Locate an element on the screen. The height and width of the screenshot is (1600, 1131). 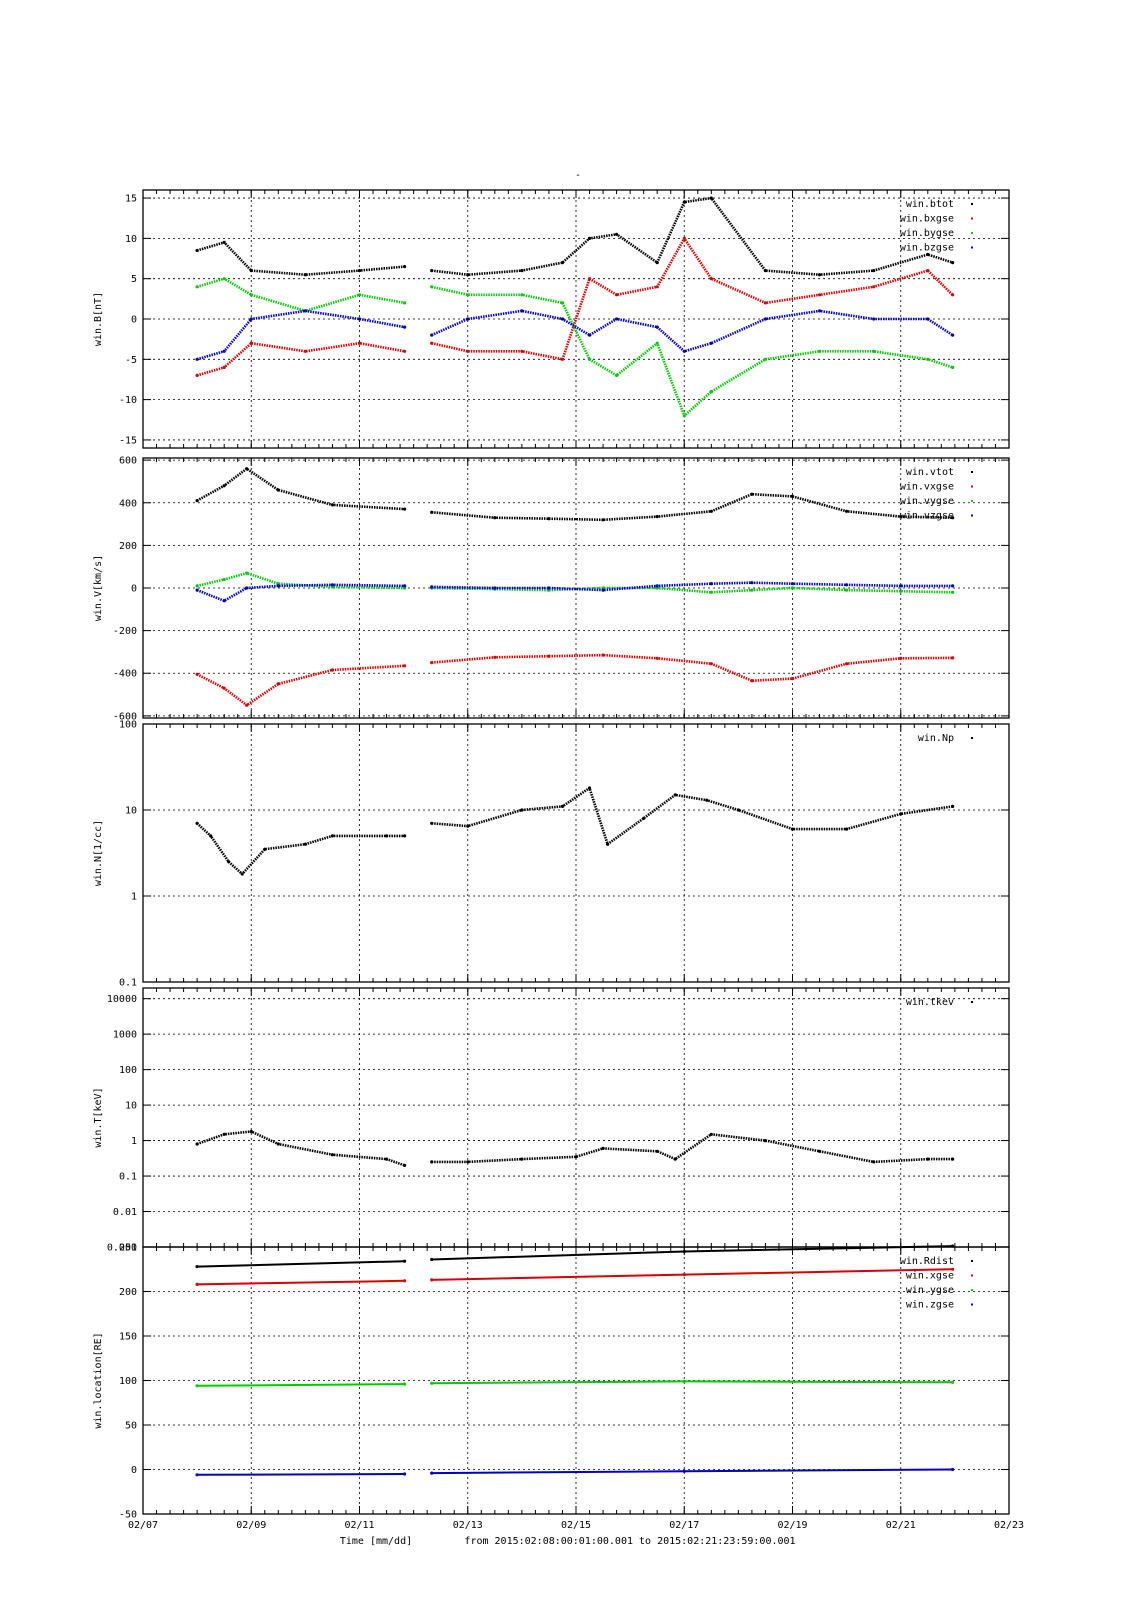
y-tick-label: 15 is located at coordinates (131, 199).